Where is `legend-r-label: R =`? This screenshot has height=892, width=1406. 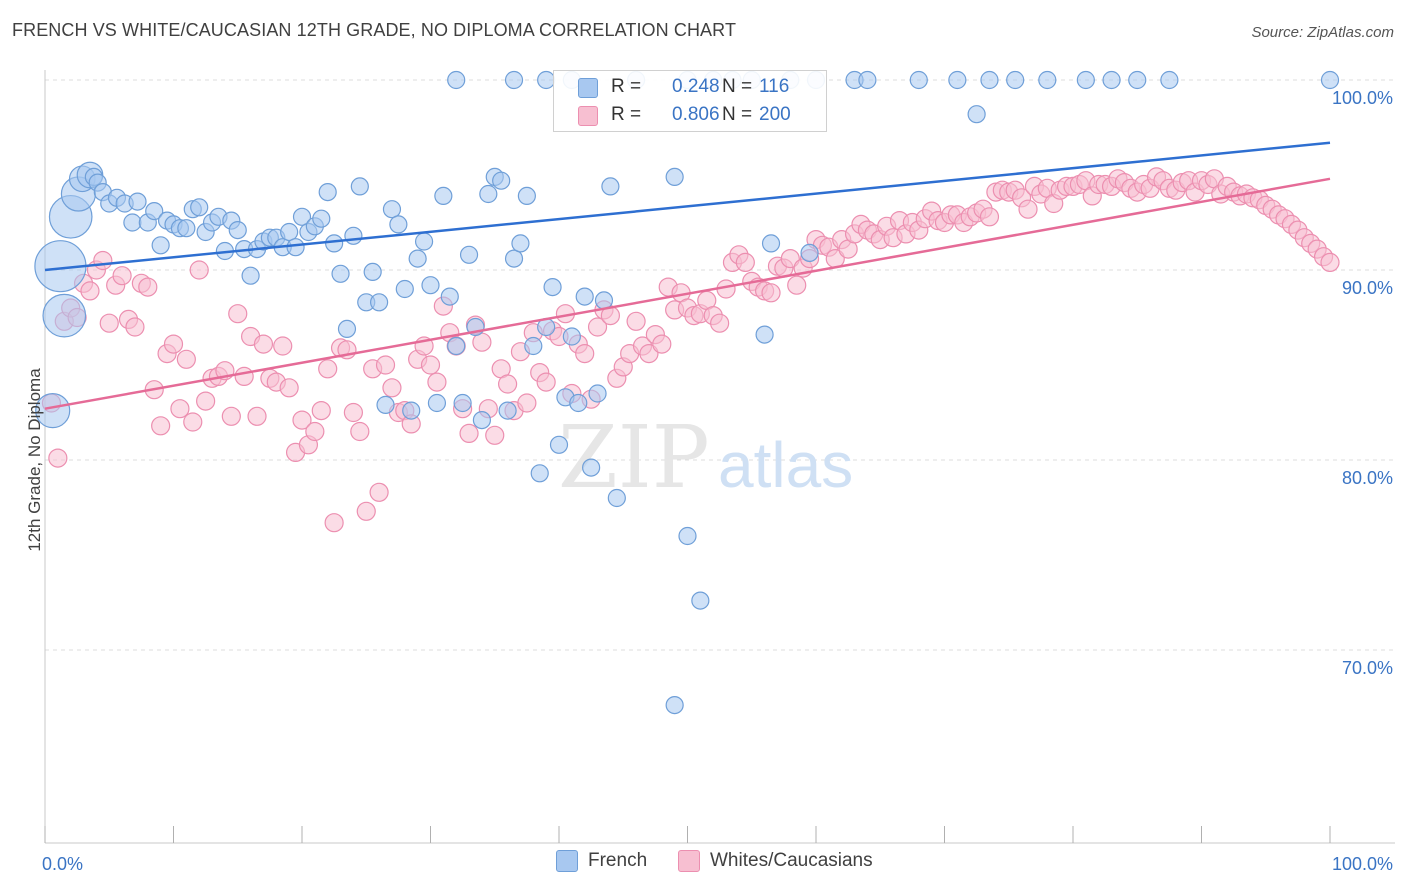
legend-r-label: R = is located at coordinates (626, 114).